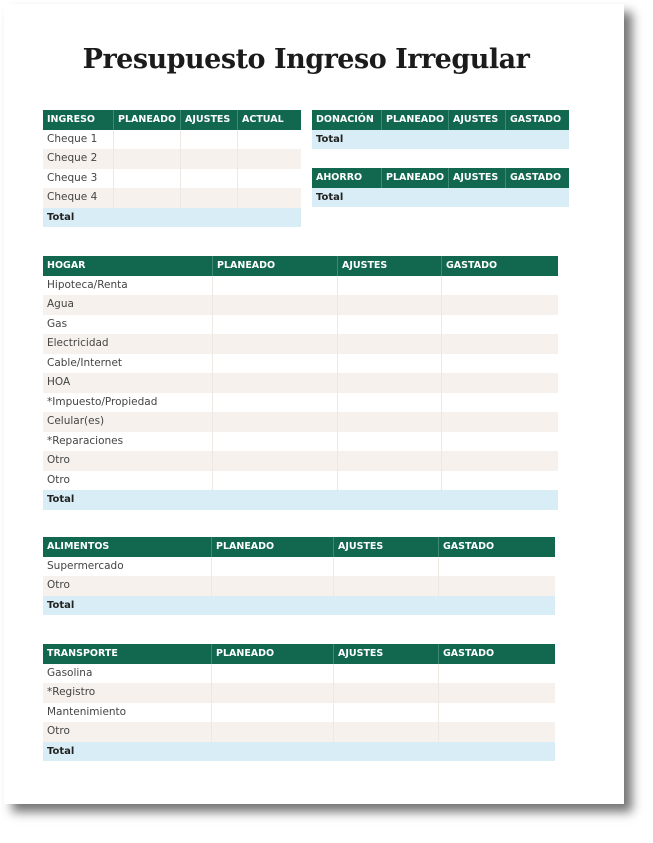  I want to click on donacion-table: DONACIÓN PLANEADO AJUSTES GASTADO Total, so click(440, 129).